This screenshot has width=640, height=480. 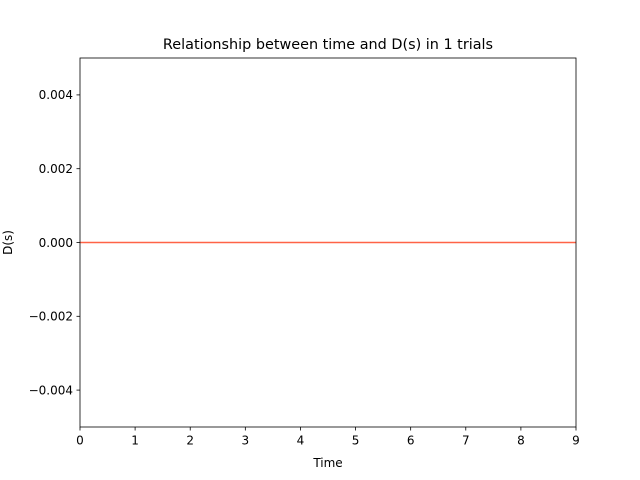 What do you see at coordinates (327, 463) in the screenshot?
I see `x-axis-label: Time` at bounding box center [327, 463].